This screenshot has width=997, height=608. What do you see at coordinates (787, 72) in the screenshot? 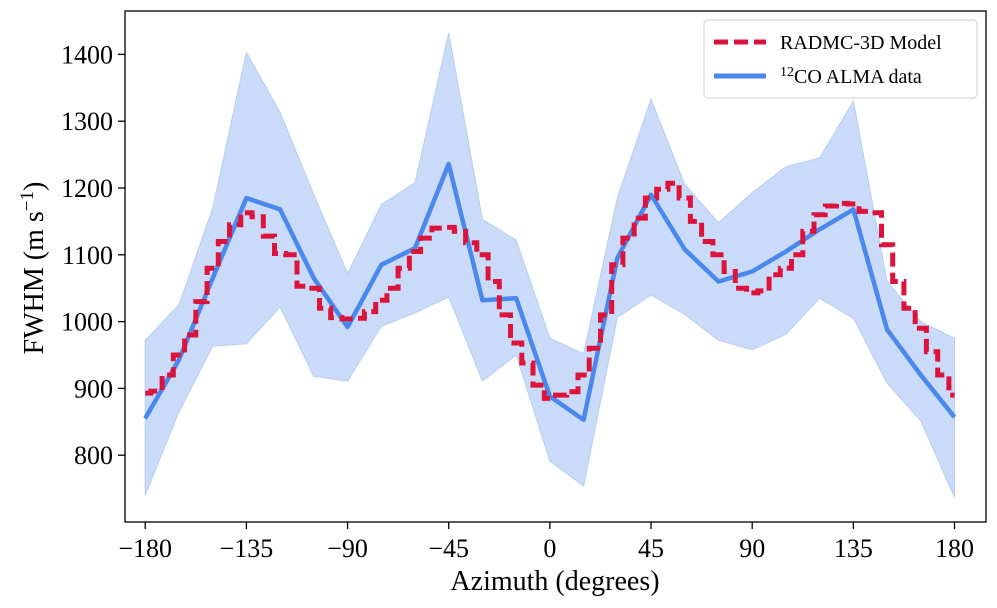
I see `legend-data-label-sup: 12` at bounding box center [787, 72].